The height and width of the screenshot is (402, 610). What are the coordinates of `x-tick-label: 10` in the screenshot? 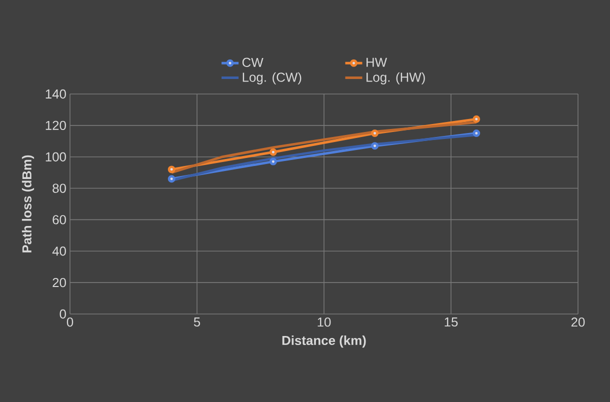 It's located at (324, 322).